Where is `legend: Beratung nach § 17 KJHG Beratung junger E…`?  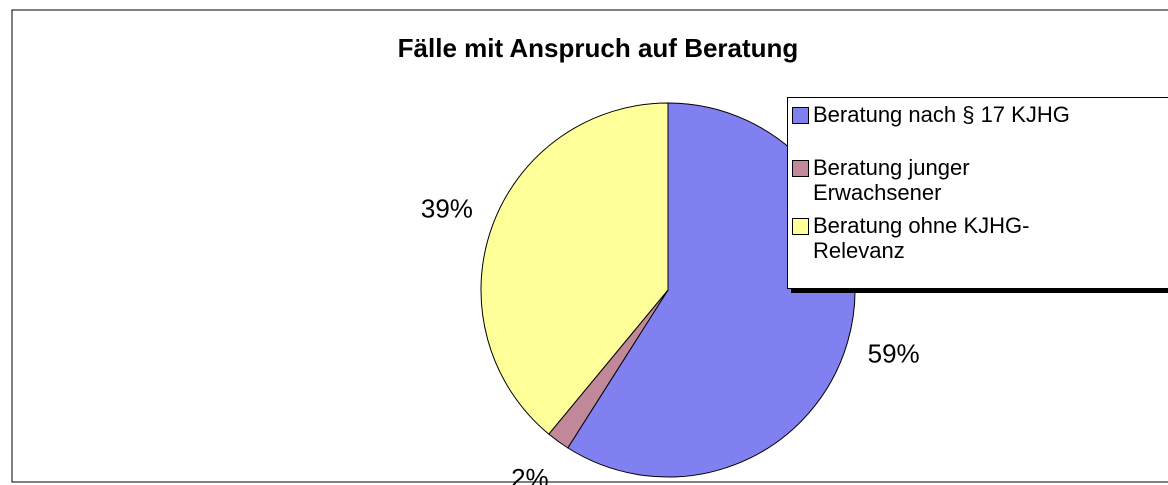 legend: Beratung nach § 17 KJHG Beratung junger E… is located at coordinates (977, 193).